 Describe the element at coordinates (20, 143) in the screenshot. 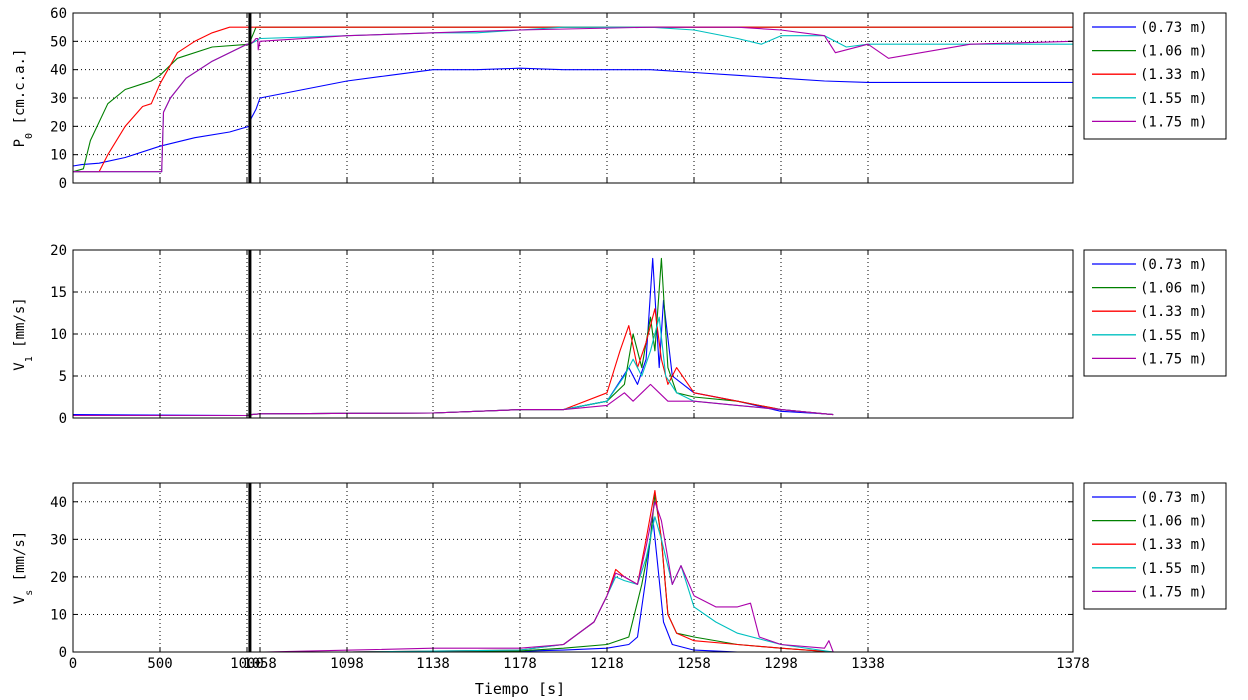

I see `y-axis-label-main: P` at that location.